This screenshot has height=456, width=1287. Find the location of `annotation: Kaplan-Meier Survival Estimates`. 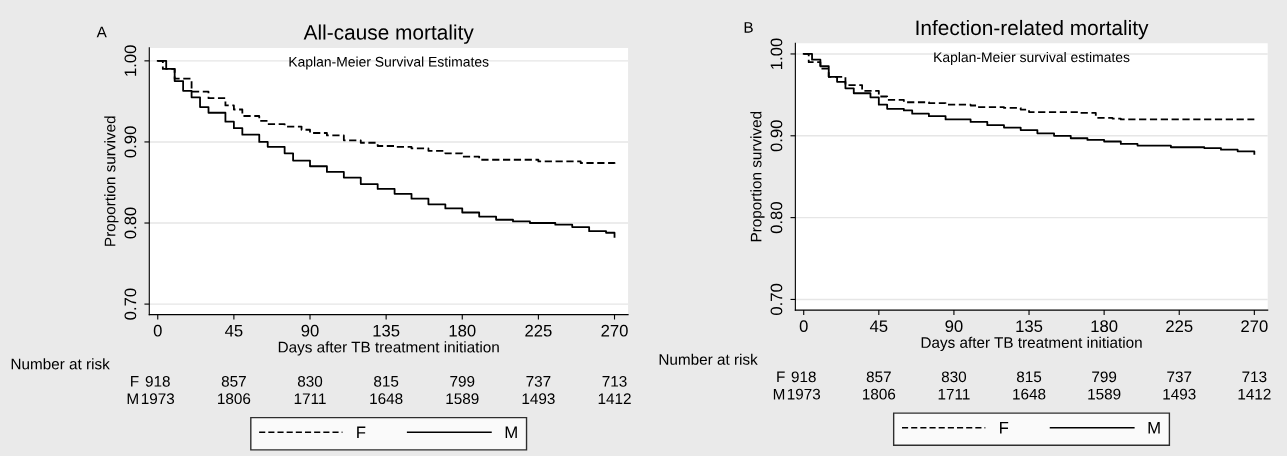

annotation: Kaplan-Meier Survival Estimates is located at coordinates (389, 63).